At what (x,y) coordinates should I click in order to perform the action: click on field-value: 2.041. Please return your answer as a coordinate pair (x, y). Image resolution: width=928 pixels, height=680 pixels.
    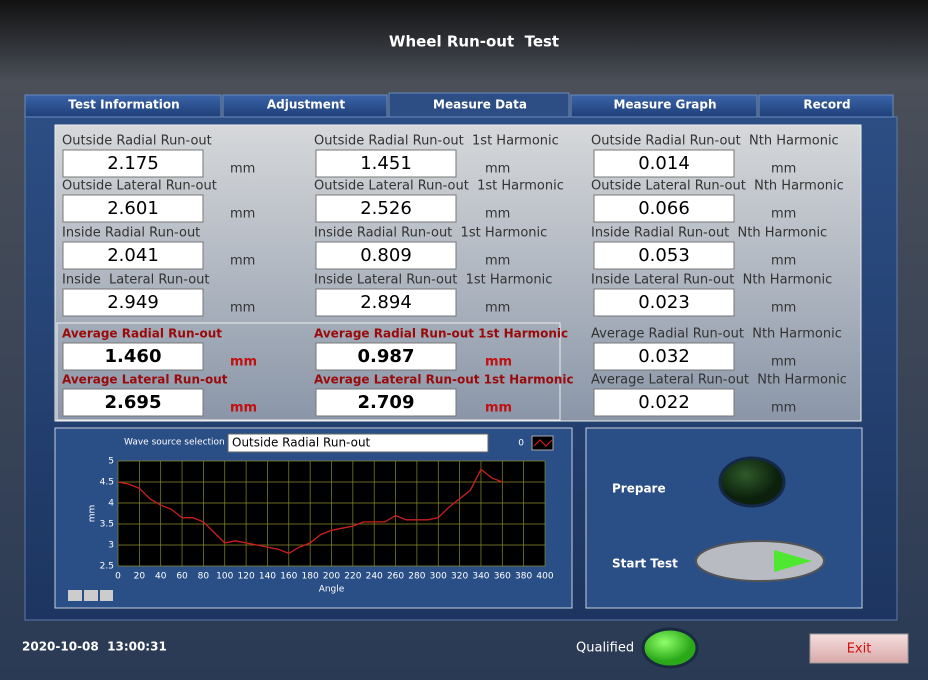
    Looking at the image, I should click on (133, 255).